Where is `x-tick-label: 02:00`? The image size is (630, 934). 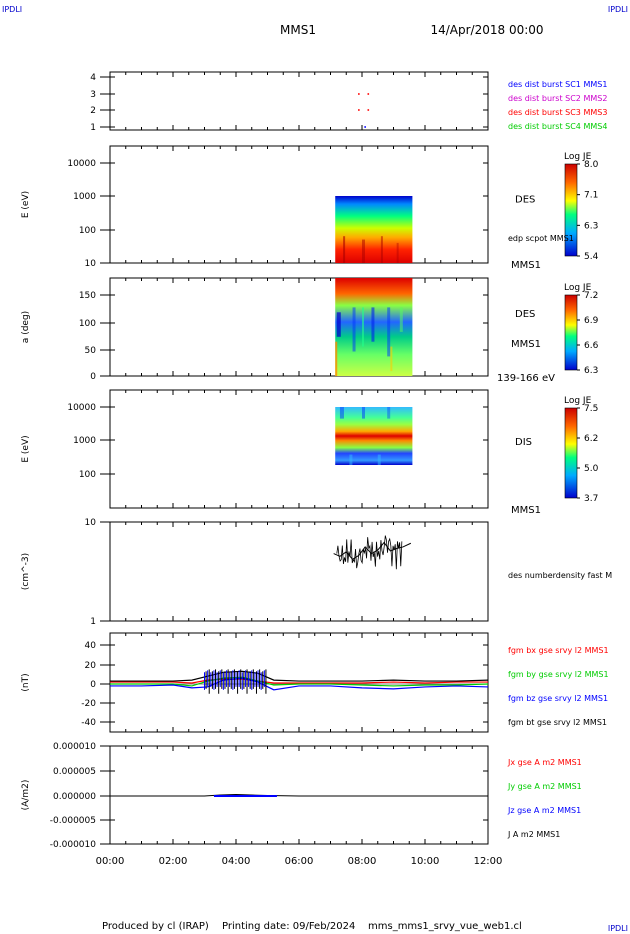
x-tick-label: 02:00 is located at coordinates (173, 861).